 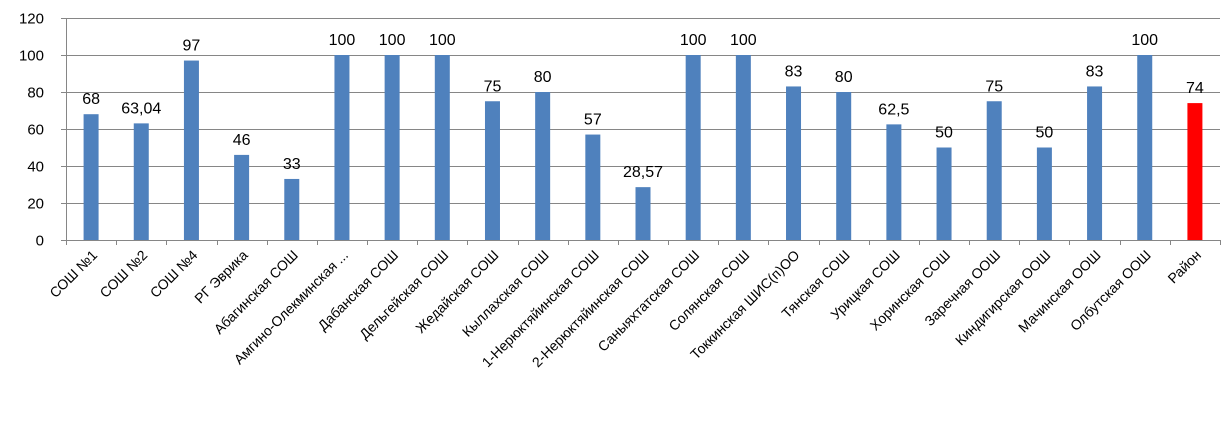 I want to click on y-axis-tick-labels: 0 20 40 60 80 100 120, so click(x=42, y=130).